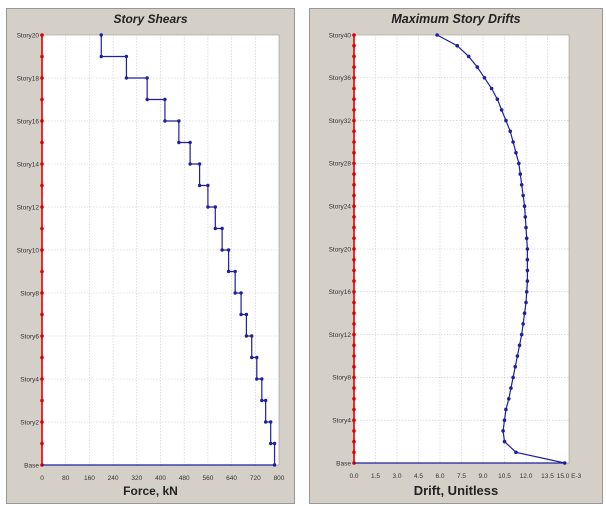  I want to click on x-tick-label: 560, so click(207, 478).